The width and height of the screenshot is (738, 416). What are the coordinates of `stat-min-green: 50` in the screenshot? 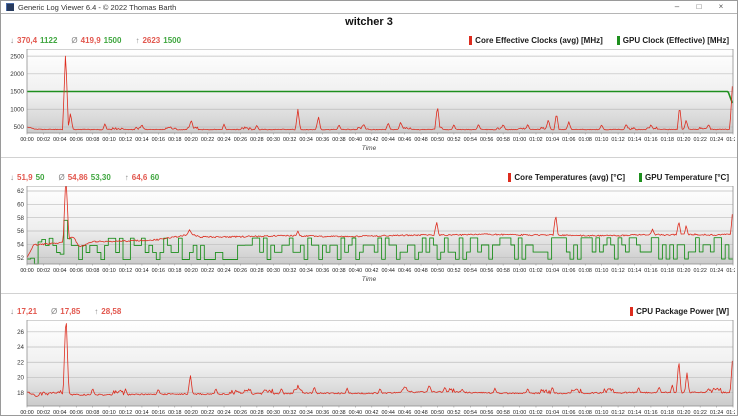 It's located at (40, 177).